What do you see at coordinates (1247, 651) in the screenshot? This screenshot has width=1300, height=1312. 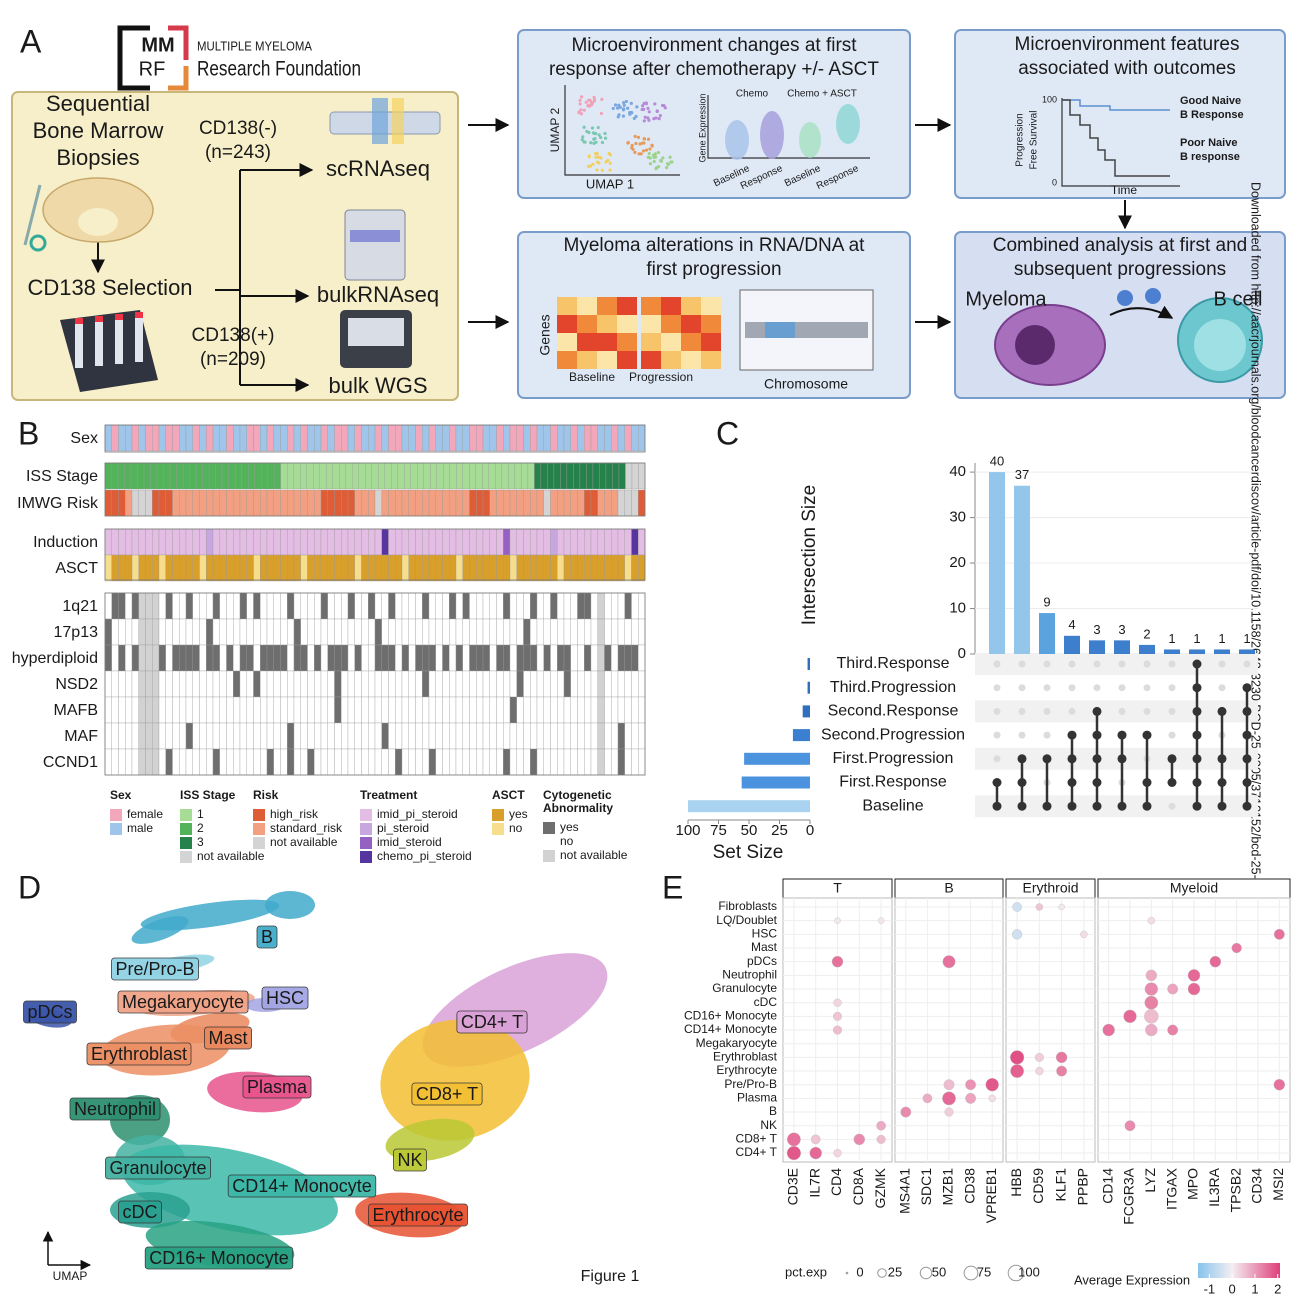 I see `intersection-bar` at bounding box center [1247, 651].